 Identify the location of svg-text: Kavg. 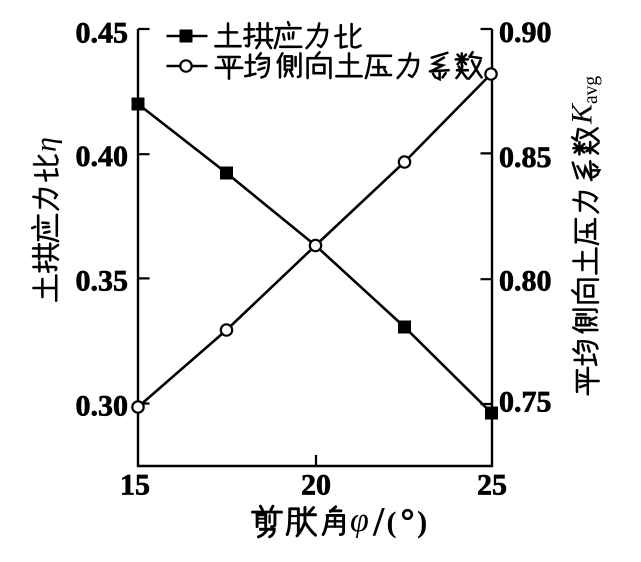
(584, 100).